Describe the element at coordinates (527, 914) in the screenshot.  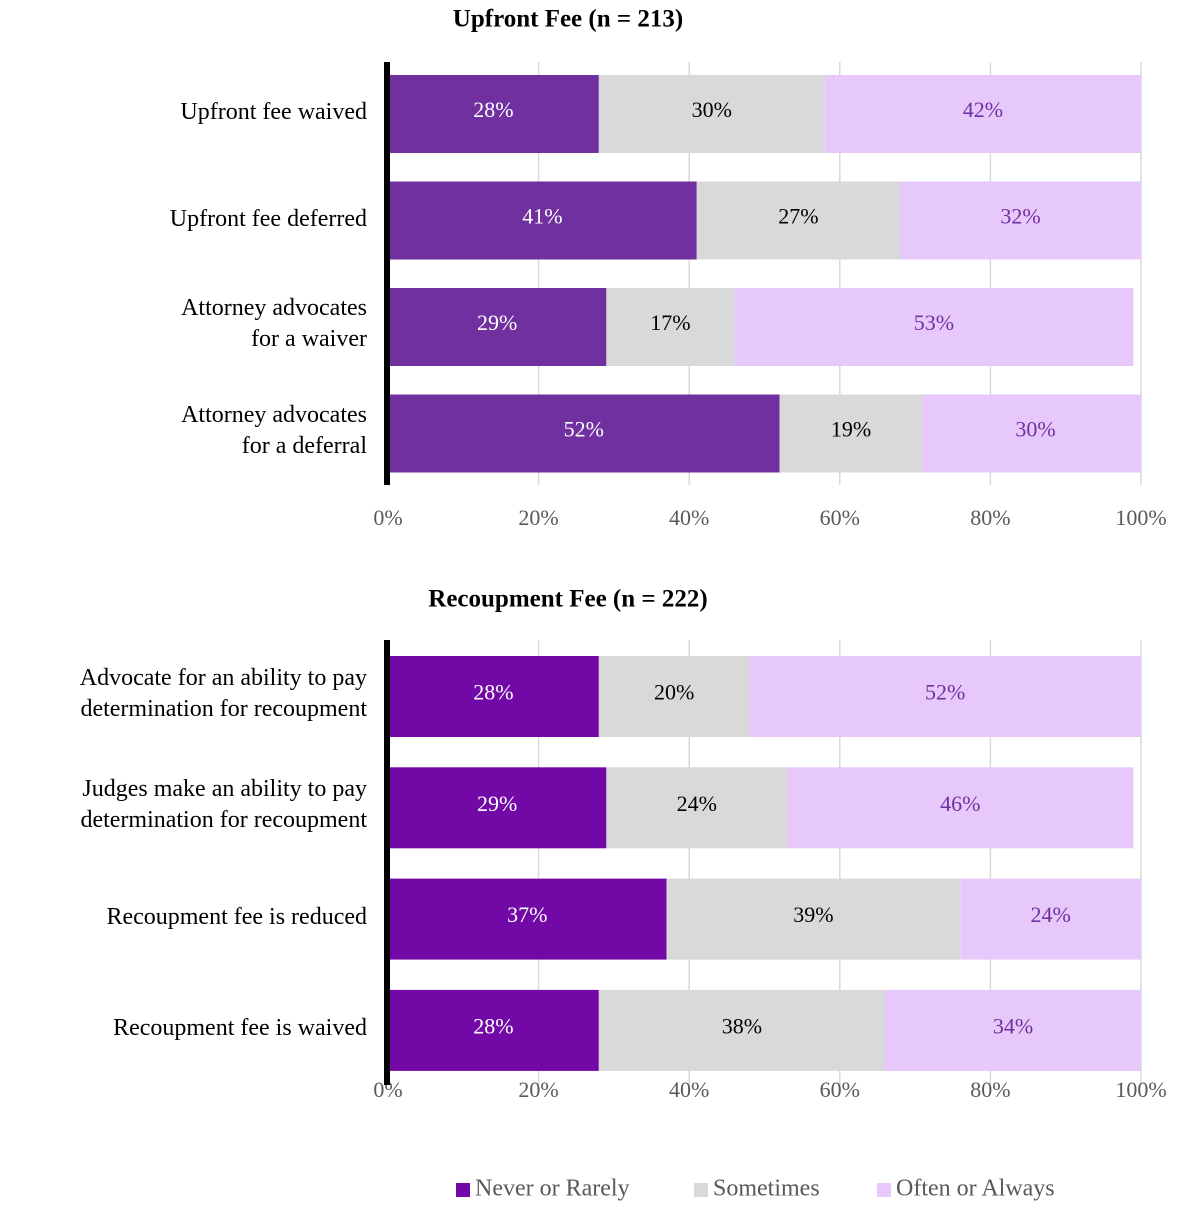
I see `data-label: 37%` at that location.